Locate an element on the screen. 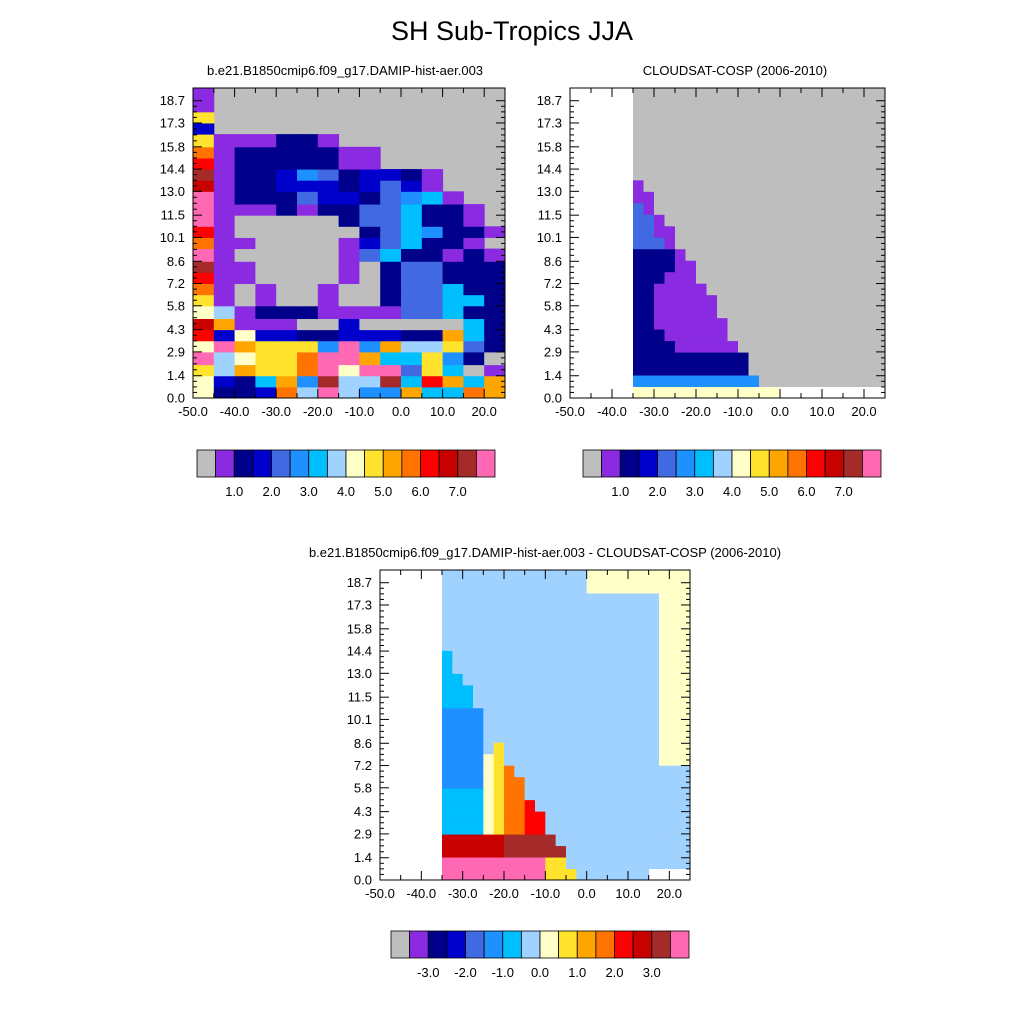 The height and width of the screenshot is (1024, 1024). y-tick-label: 14.4 is located at coordinates (549, 169).